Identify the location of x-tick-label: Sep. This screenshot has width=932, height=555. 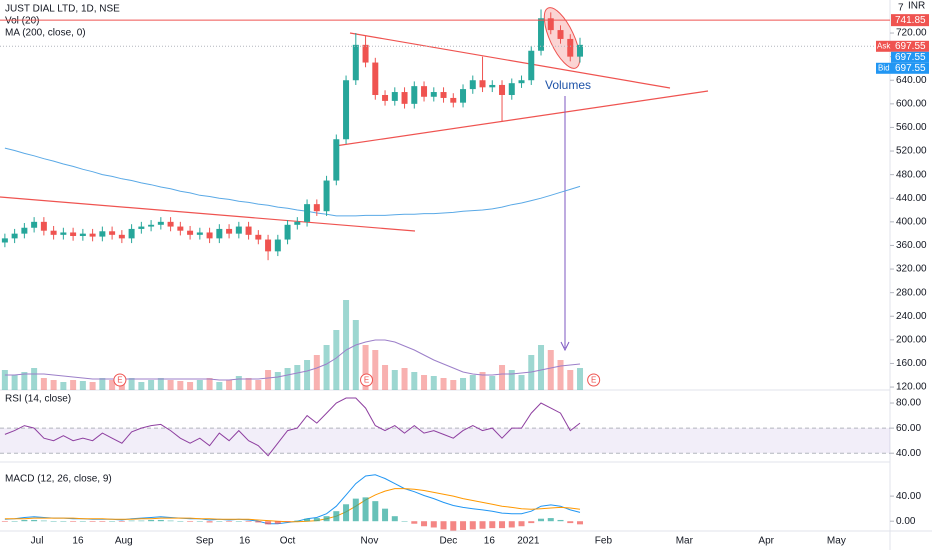
(205, 541).